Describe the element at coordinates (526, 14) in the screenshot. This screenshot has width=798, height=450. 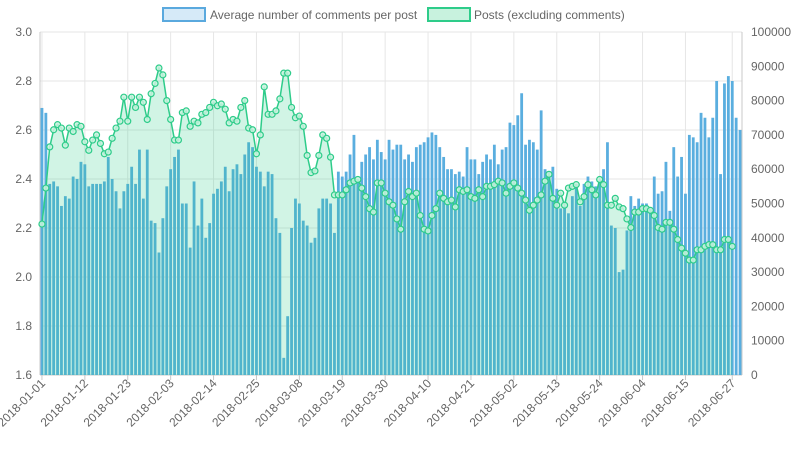
I see `legend-item-posts: Posts (excluding comments)` at that location.